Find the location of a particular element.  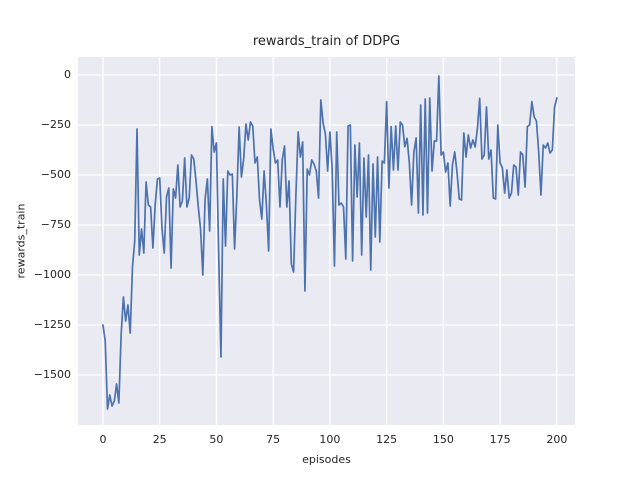

x-tick-label: 175 is located at coordinates (500, 439).